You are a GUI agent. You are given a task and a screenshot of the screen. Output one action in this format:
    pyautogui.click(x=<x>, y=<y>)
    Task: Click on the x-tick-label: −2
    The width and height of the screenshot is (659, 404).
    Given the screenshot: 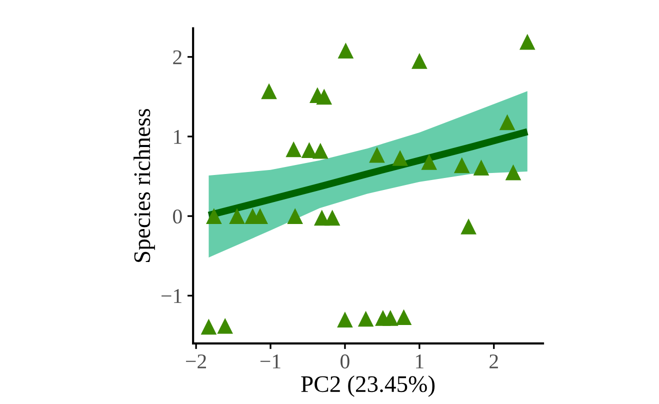 What is the action you would take?
    pyautogui.click(x=196, y=361)
    